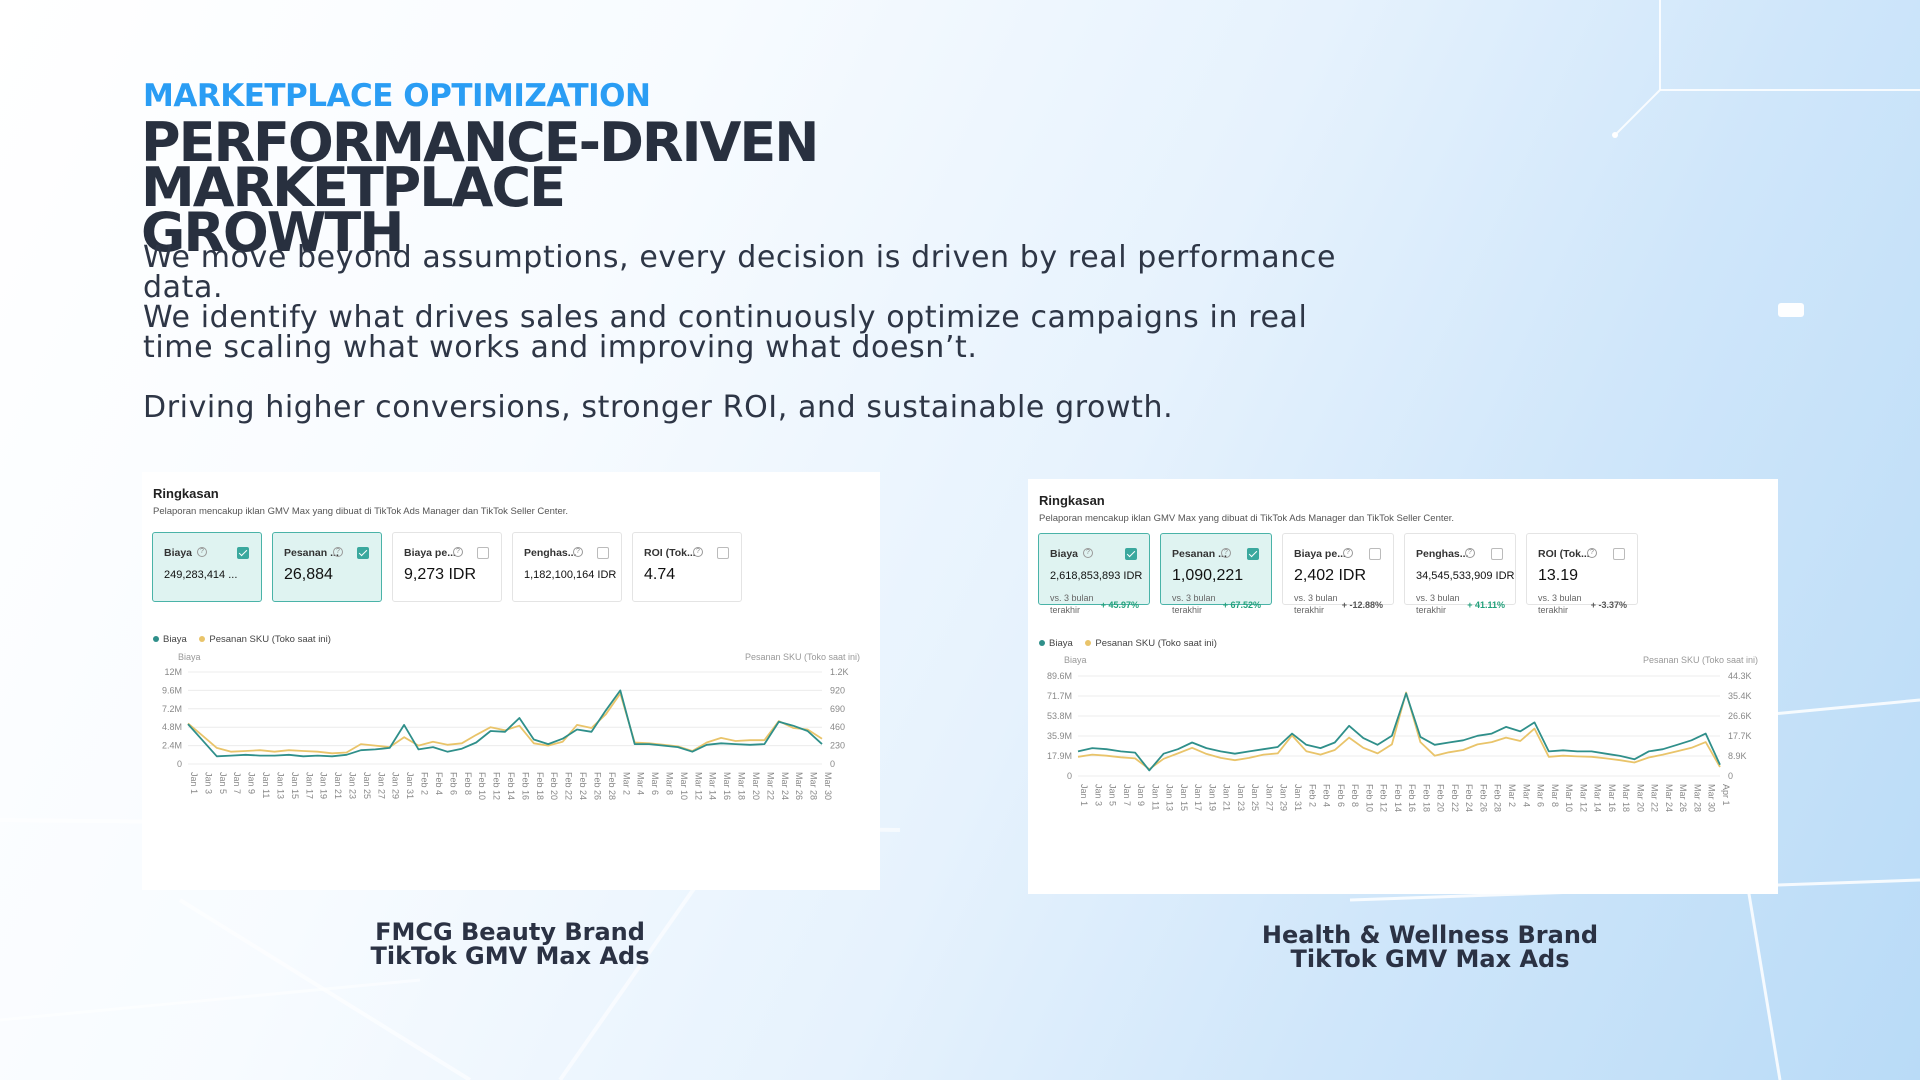  Describe the element at coordinates (839, 672) in the screenshot. I see `y-right-tick-label: 1.2K` at that location.